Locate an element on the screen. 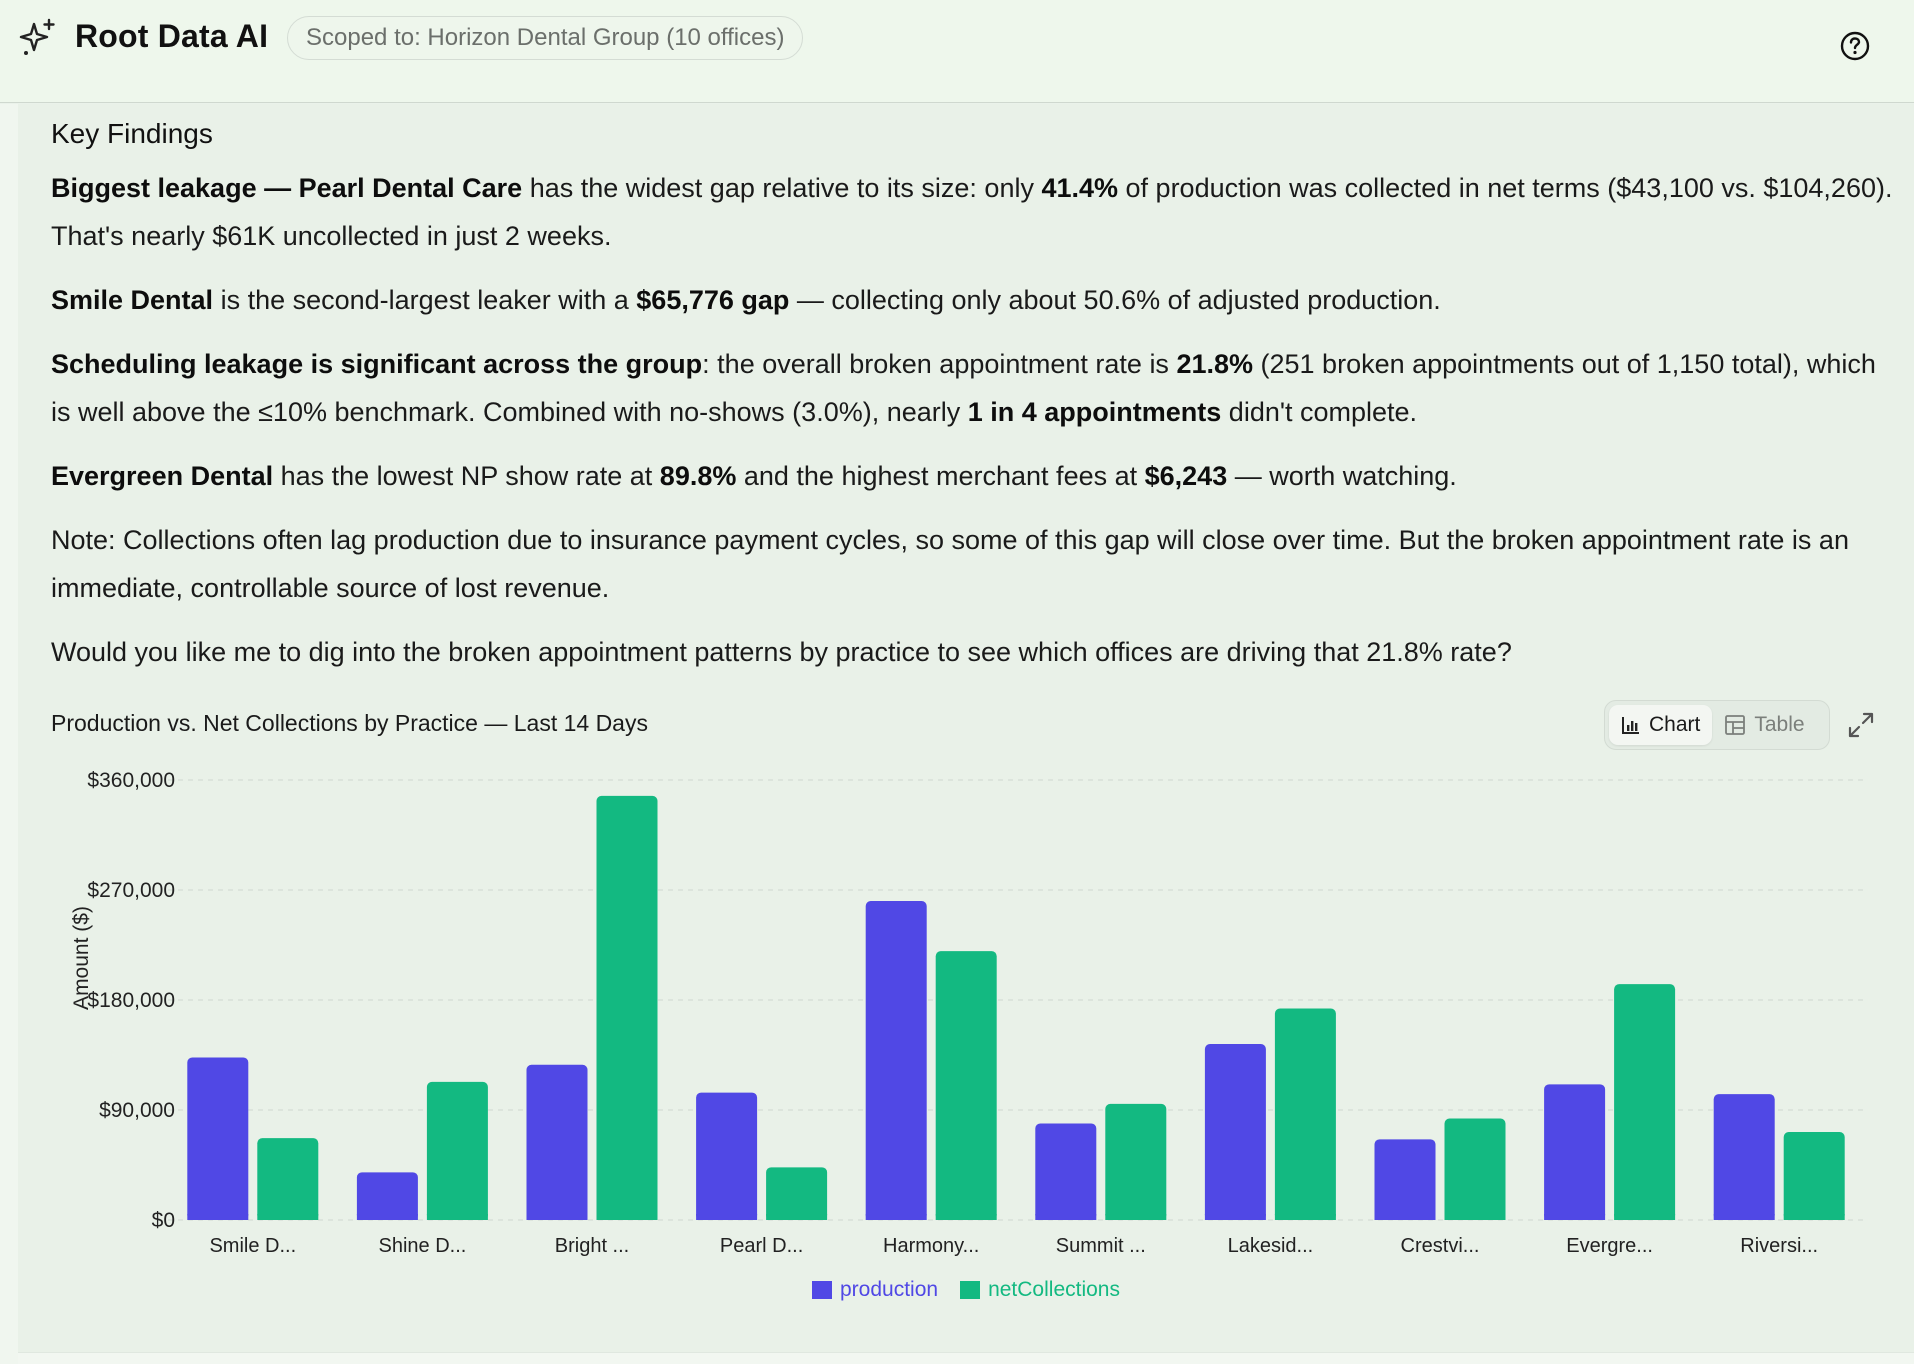 The width and height of the screenshot is (1914, 1364). bold-text: 1 in 4 appointments is located at coordinates (1094, 412).